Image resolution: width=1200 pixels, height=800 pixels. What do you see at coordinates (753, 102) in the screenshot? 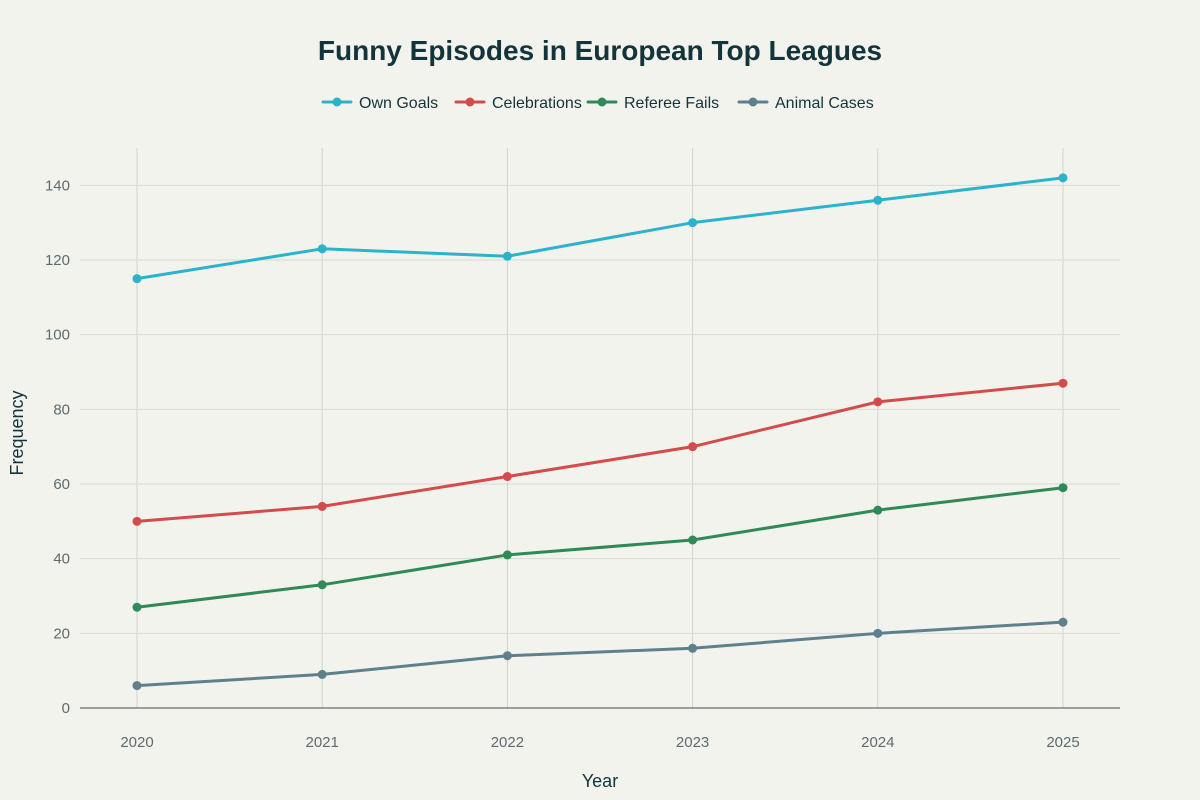
I see `legend-marker-animal-cases` at bounding box center [753, 102].